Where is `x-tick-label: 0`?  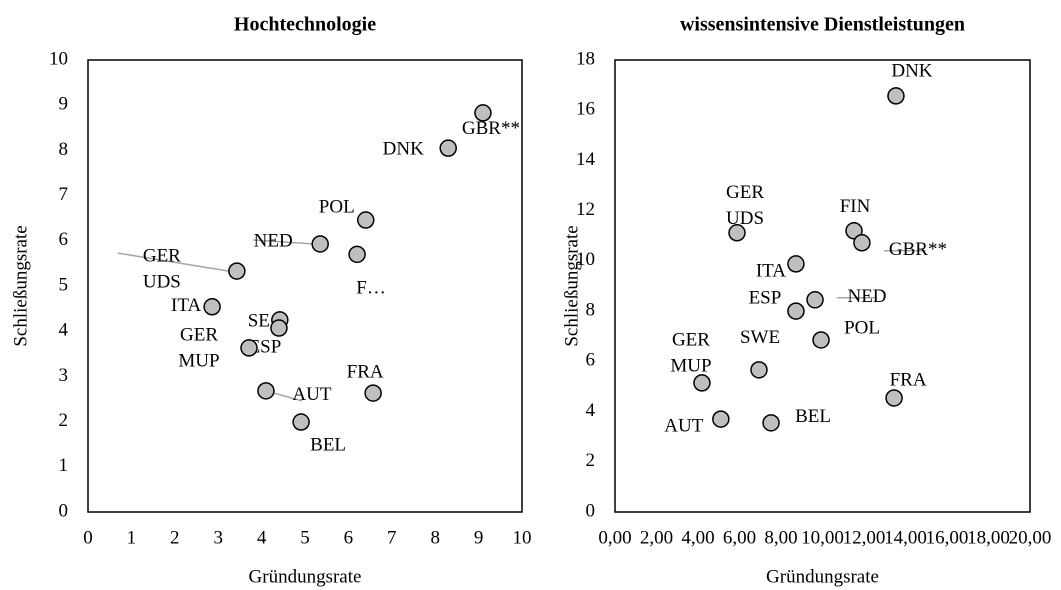 x-tick-label: 0 is located at coordinates (88, 537).